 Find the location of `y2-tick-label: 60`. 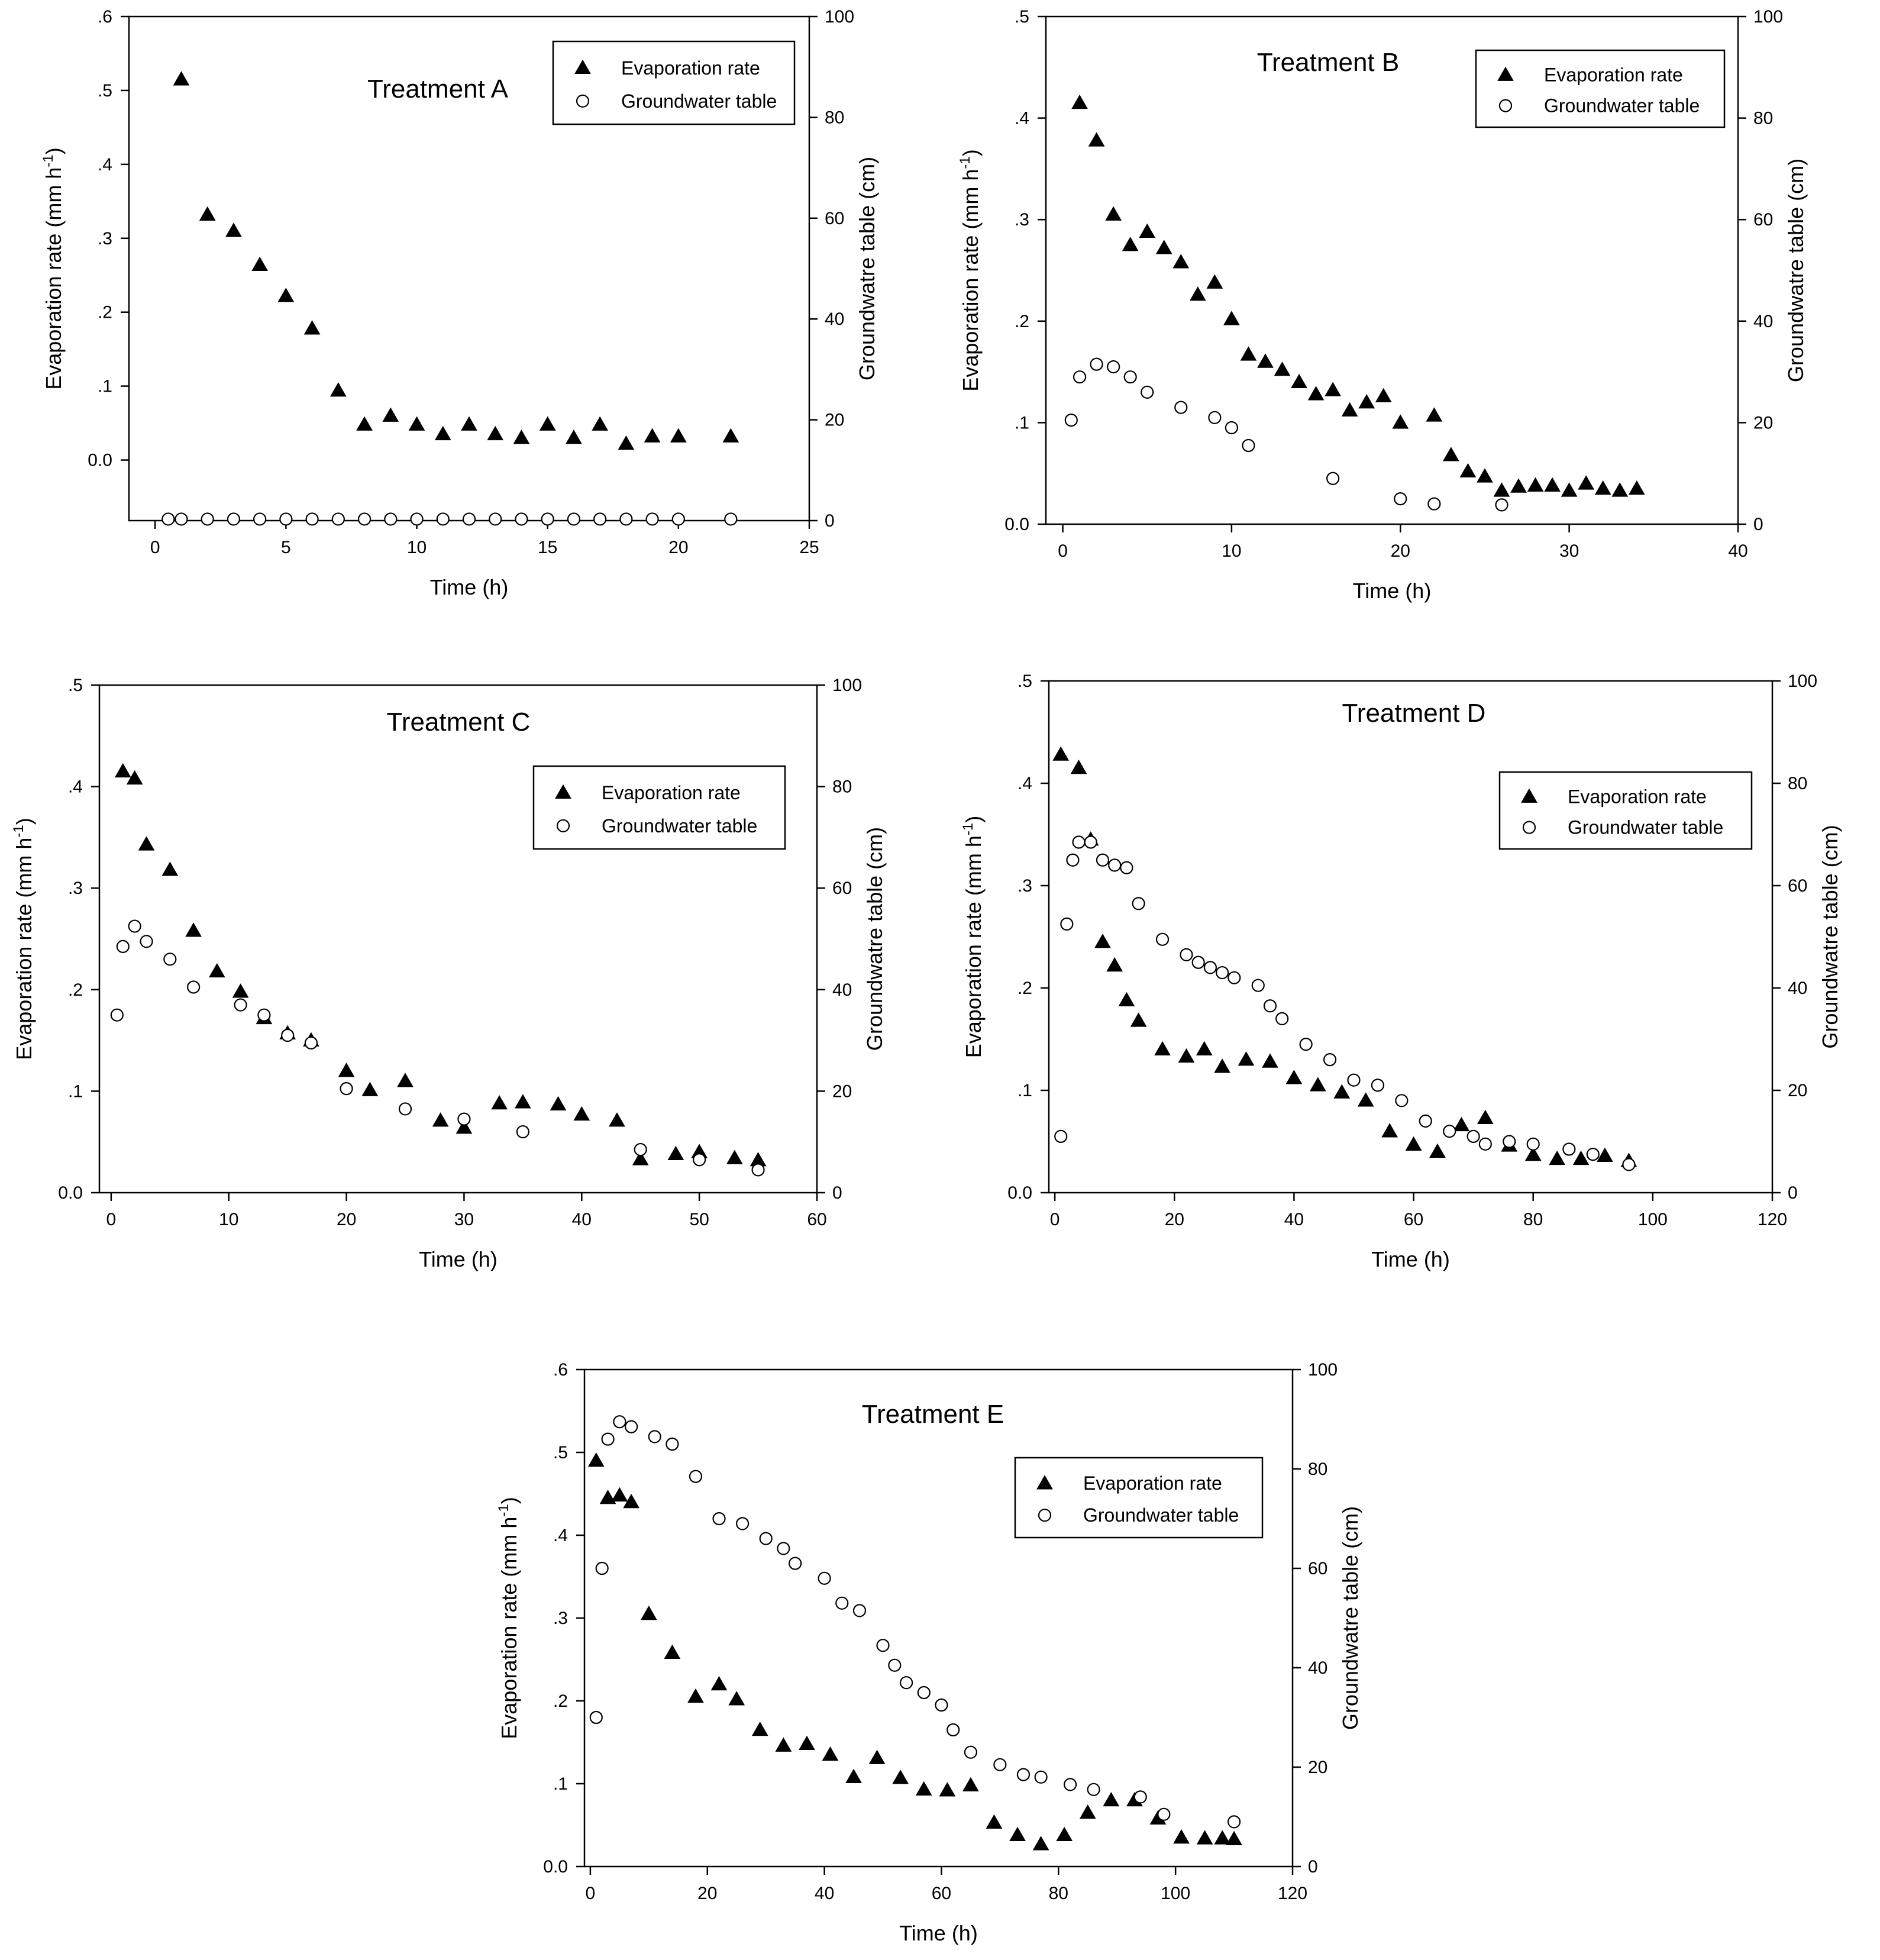

y2-tick-label: 60 is located at coordinates (1797, 886).